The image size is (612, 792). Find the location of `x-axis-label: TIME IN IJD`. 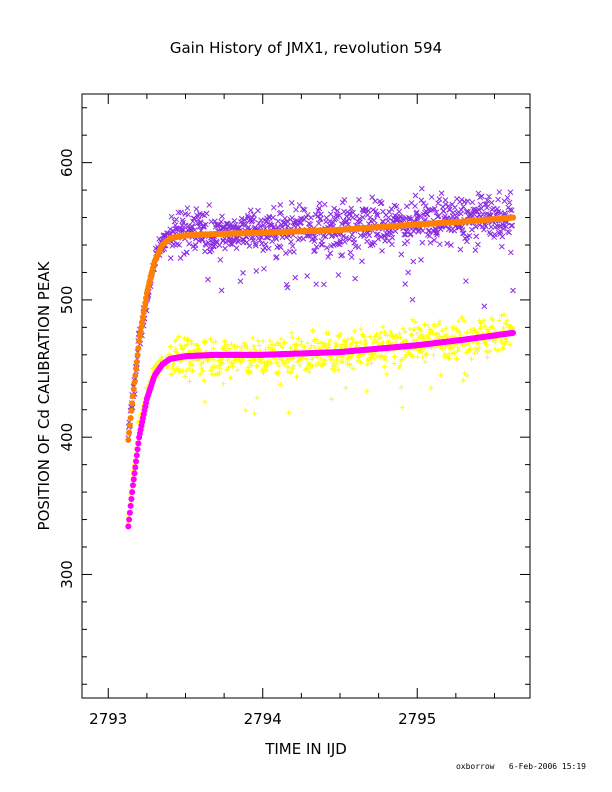

x-axis-label: TIME IN IJD is located at coordinates (305, 749).